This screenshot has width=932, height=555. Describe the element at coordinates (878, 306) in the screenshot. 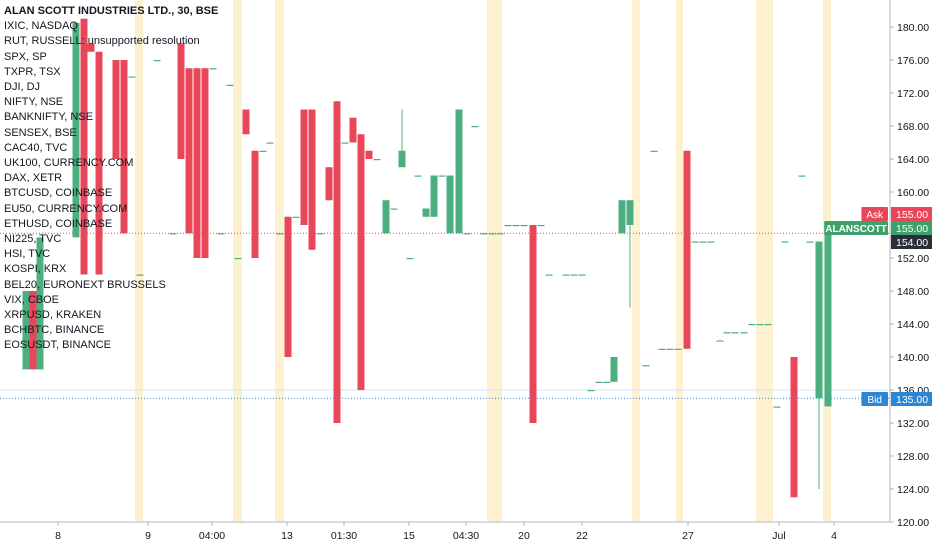

I see `price-tags: Ask 155.00 ALANSCOTT 155.00 154.00 Bid 135.00` at that location.